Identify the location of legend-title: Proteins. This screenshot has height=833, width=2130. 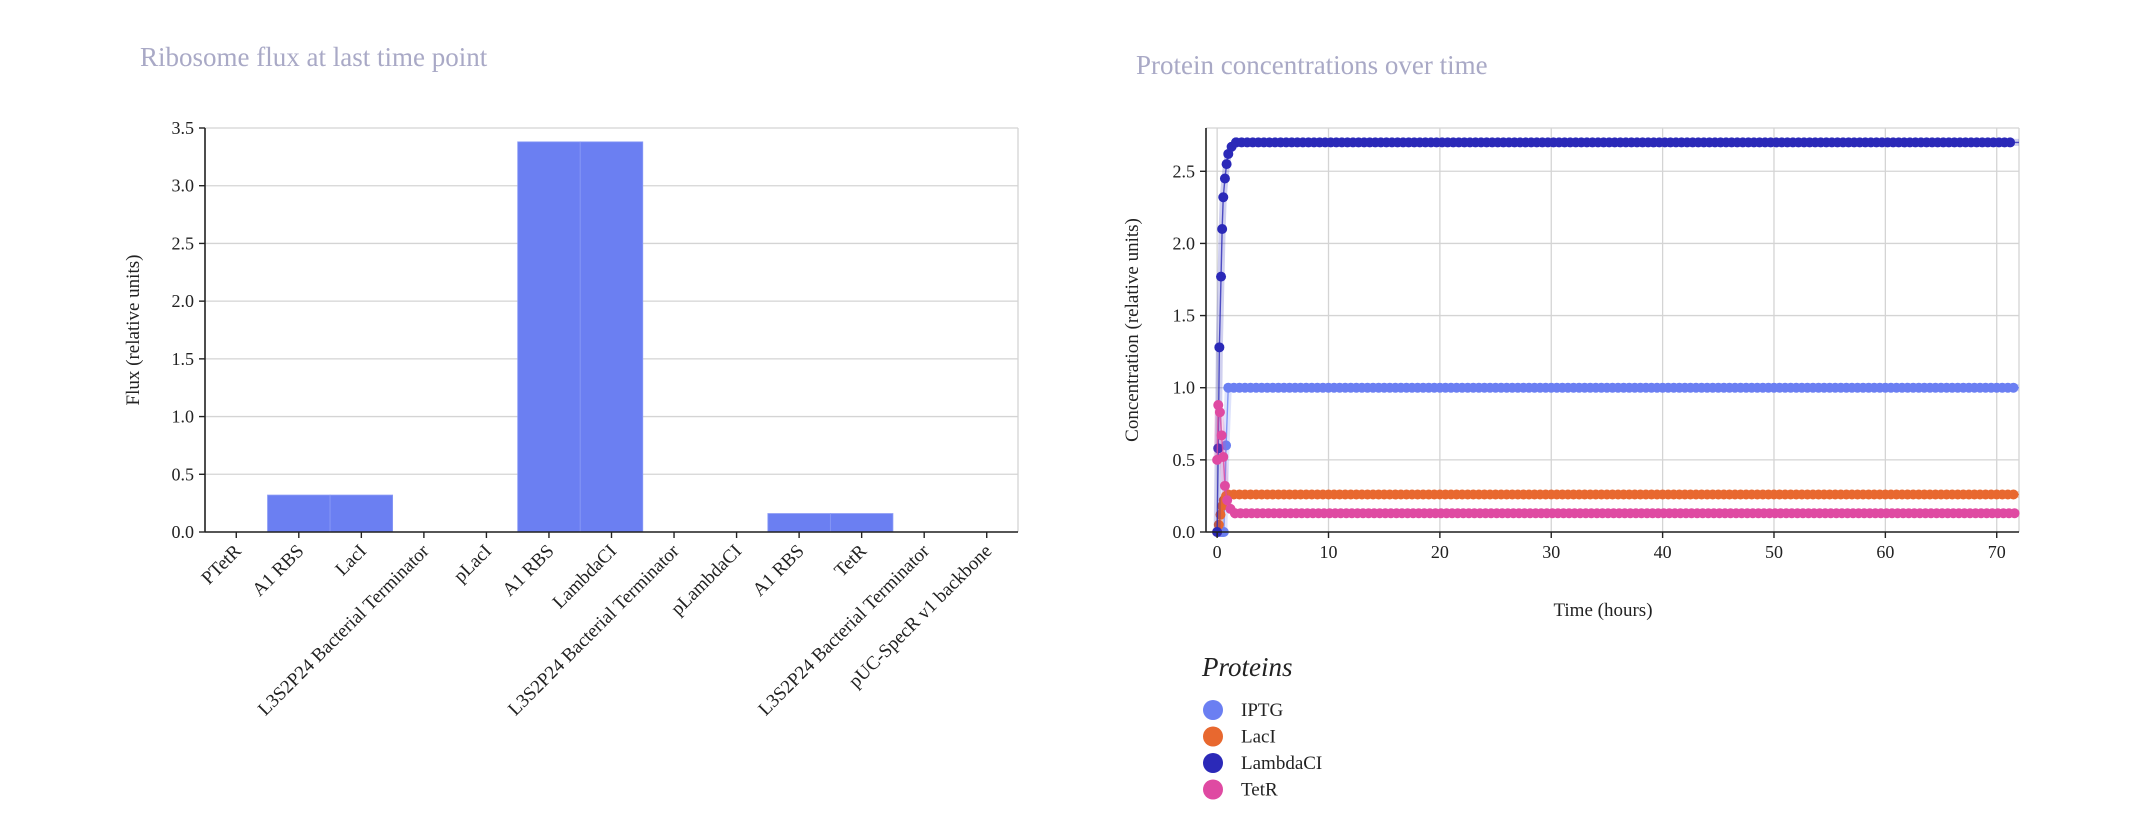
(1247, 667).